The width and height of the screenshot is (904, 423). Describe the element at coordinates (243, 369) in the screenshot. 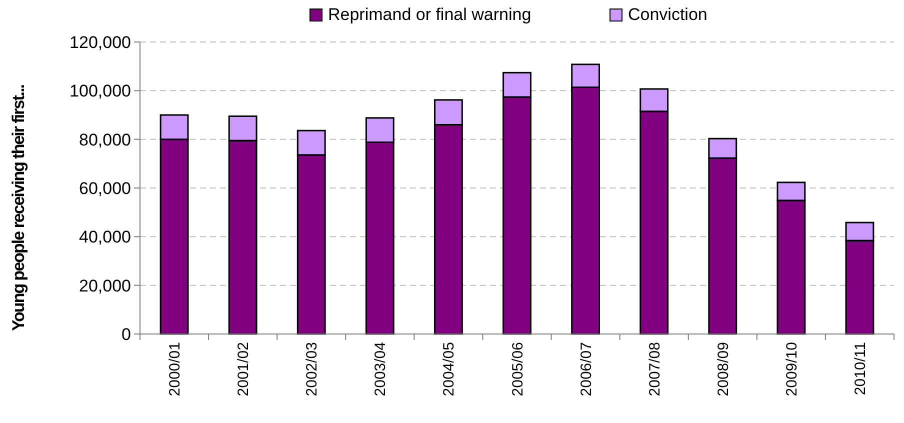

I see `x-tick-label: 2001/02` at that location.